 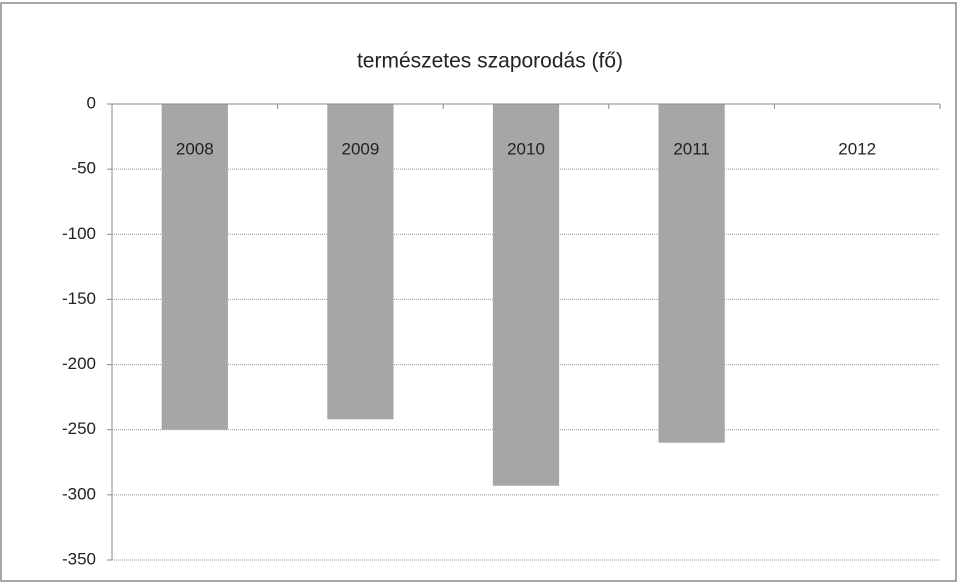 I want to click on x-tick-label: 2008, so click(x=195, y=148).